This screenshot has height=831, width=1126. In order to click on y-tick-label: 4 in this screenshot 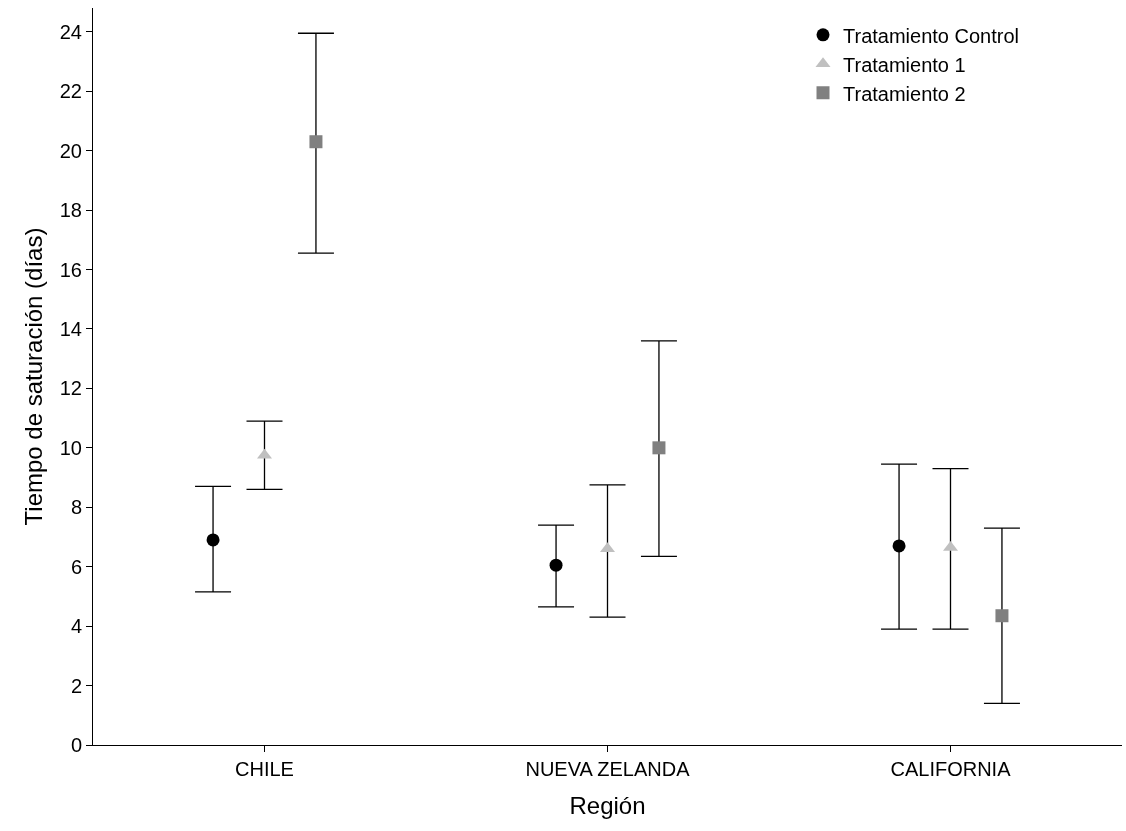, I will do `click(76, 626)`.